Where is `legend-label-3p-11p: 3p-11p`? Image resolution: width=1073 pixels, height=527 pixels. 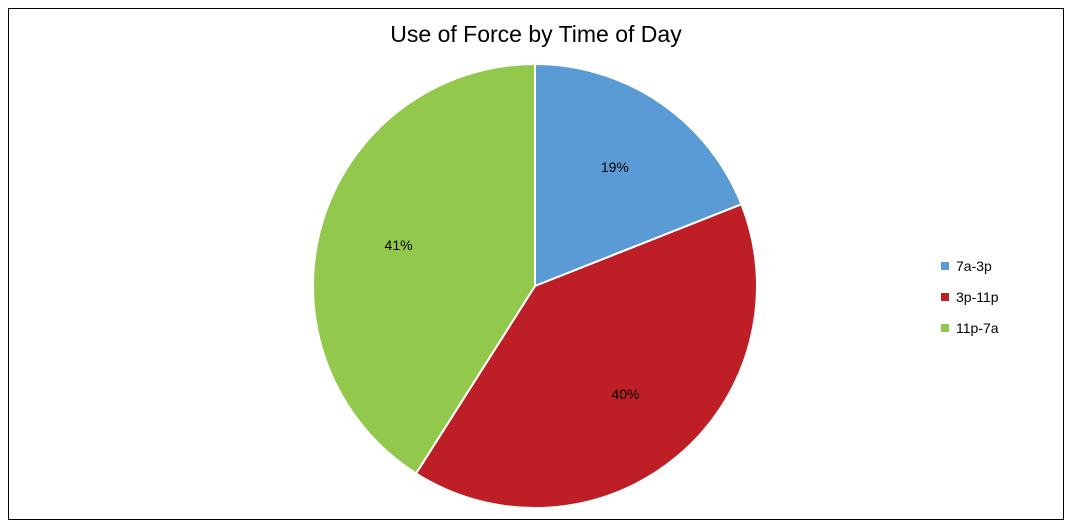 legend-label-3p-11p: 3p-11p is located at coordinates (977, 296).